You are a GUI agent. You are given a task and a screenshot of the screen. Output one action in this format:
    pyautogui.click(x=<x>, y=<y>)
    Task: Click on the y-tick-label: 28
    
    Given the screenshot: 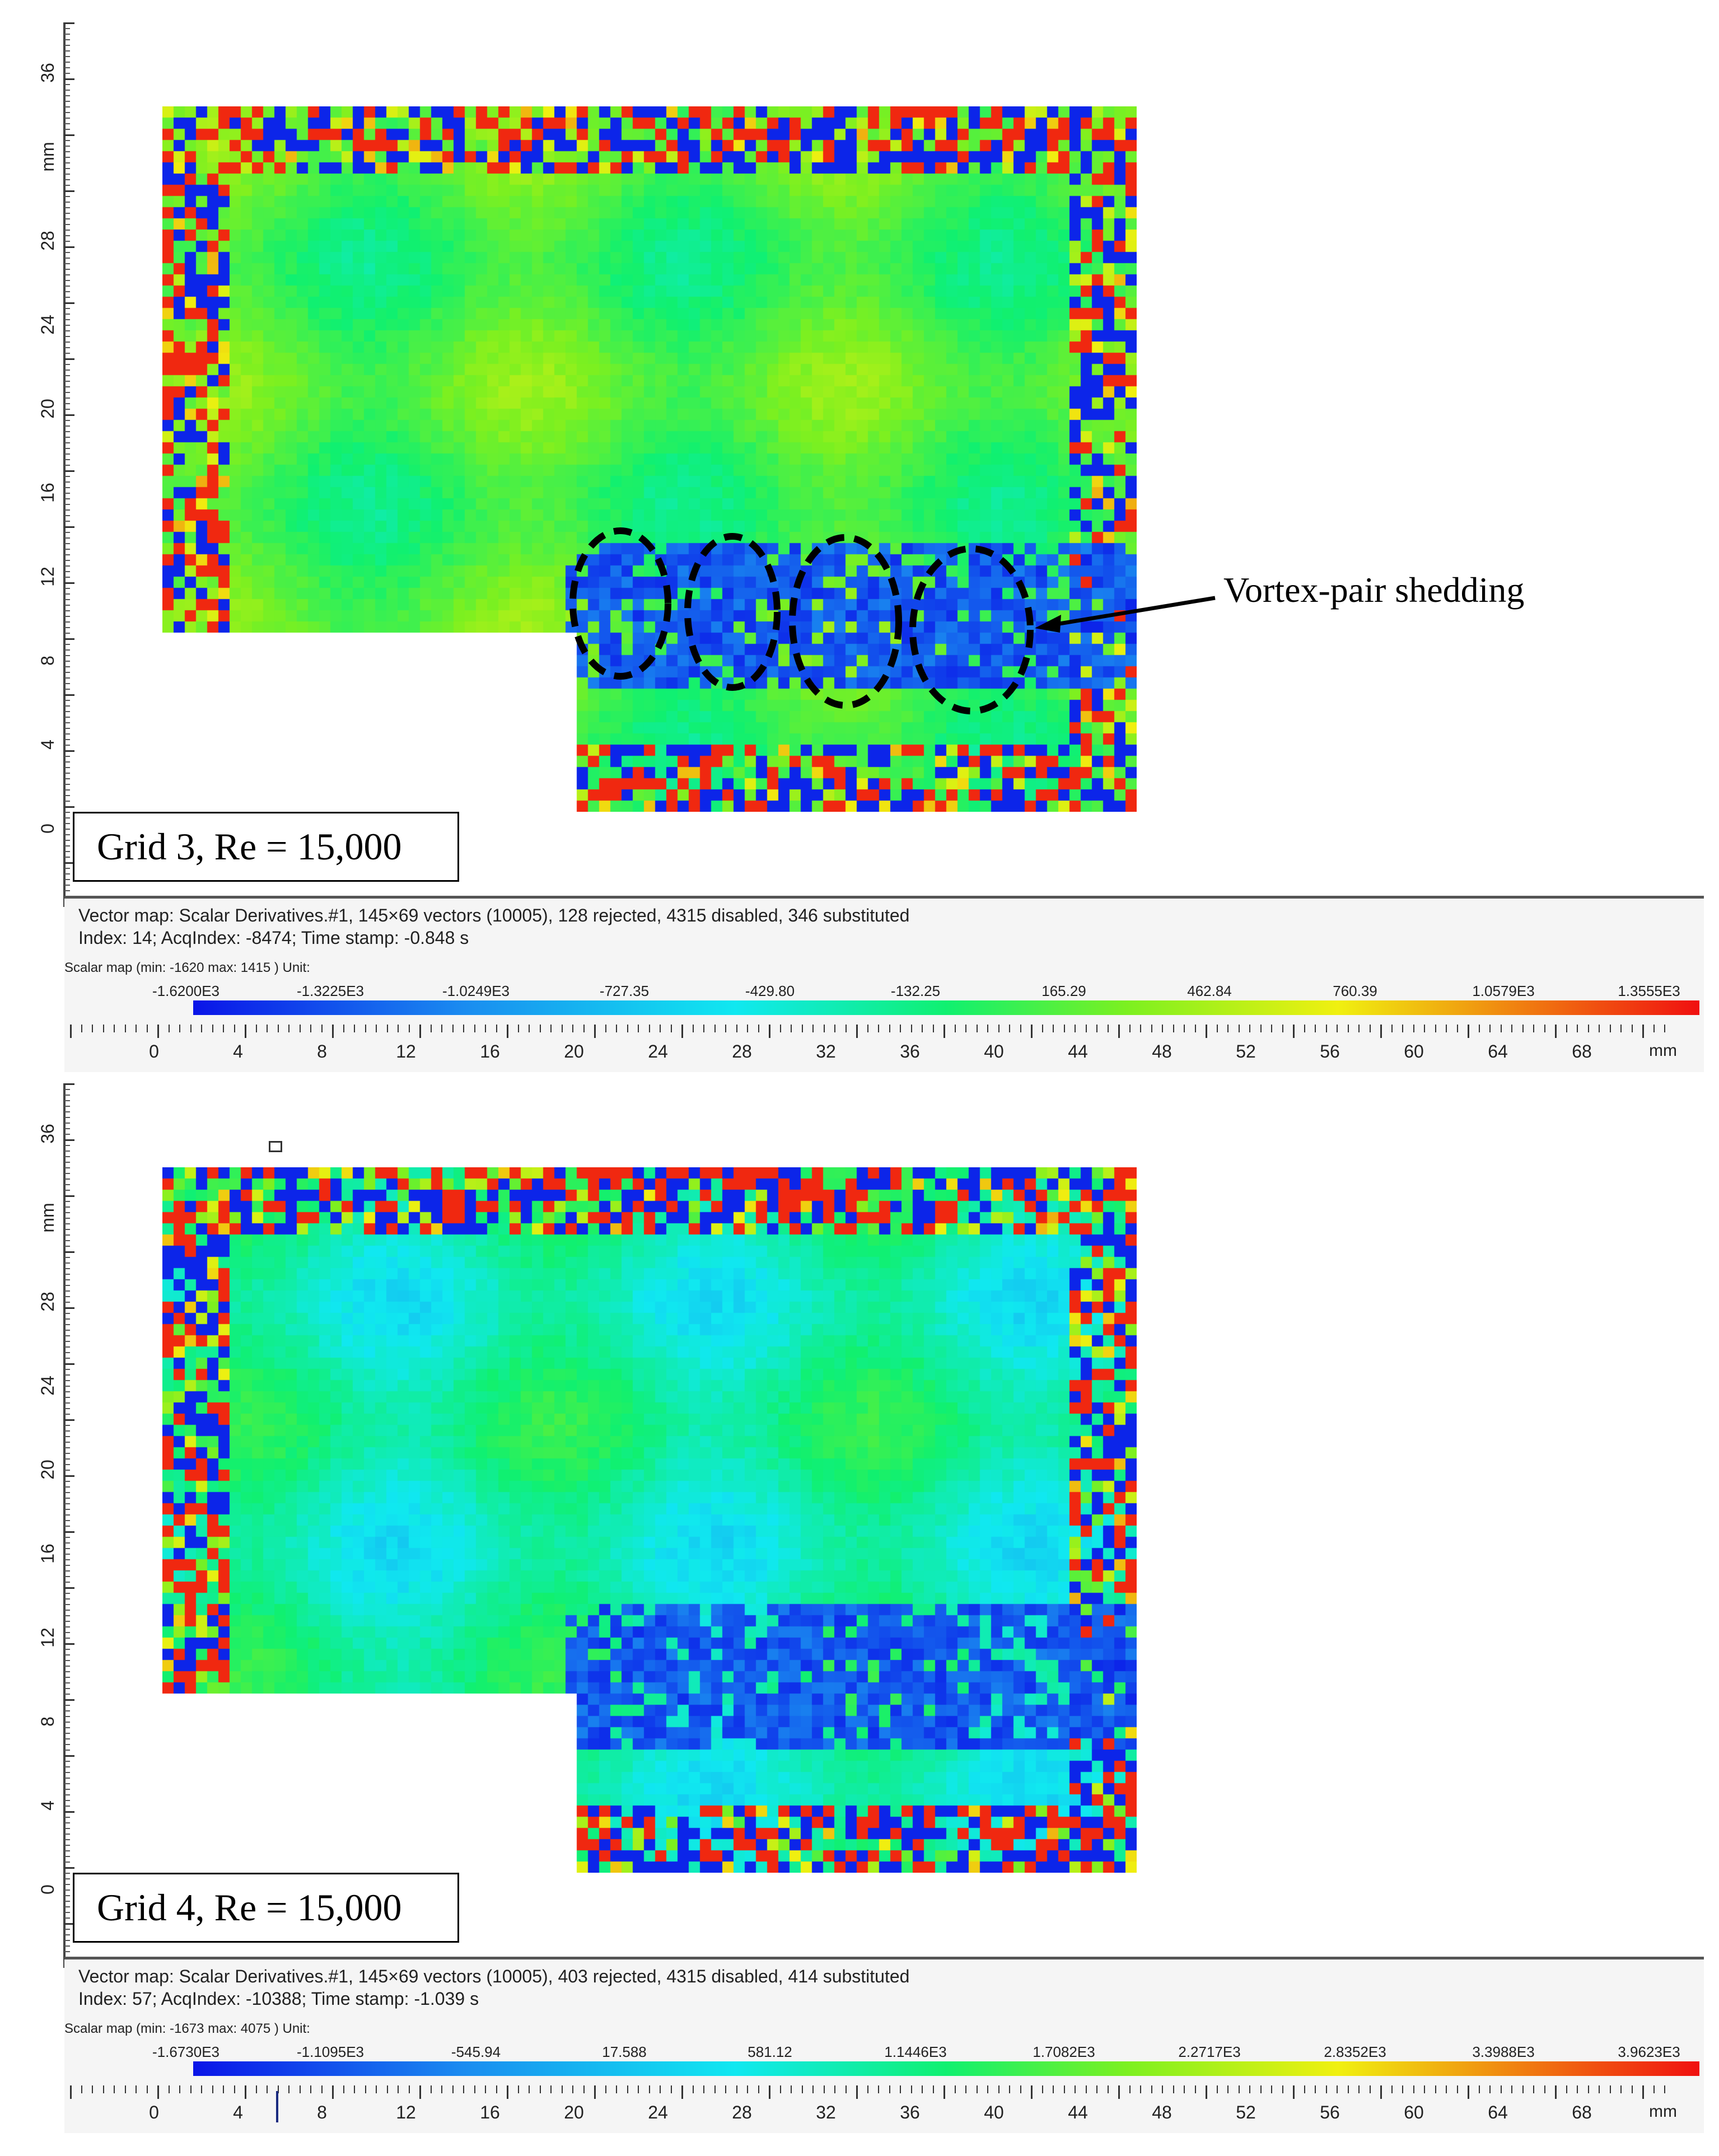 What is the action you would take?
    pyautogui.click(x=48, y=241)
    